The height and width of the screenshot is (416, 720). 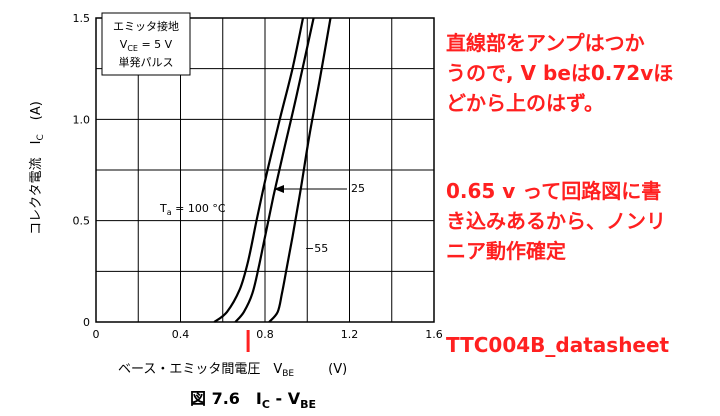 I want to click on annotation-note-1: 直線部をアンプはつか うので, V beは0.72vほ どから上のはず。, so click(x=559, y=73).